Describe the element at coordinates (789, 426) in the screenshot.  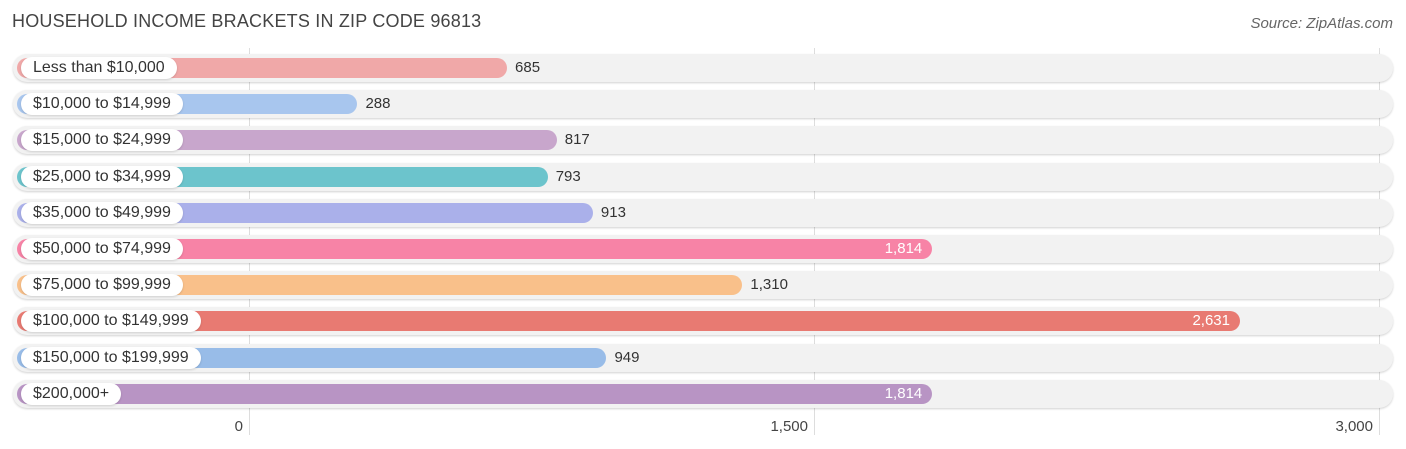
I see `x-tick-label: 1,500` at that location.